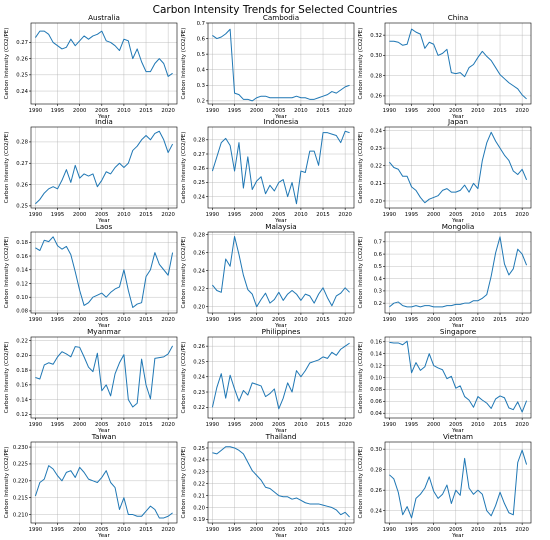 This screenshot has width=550, height=540. Describe the element at coordinates (22, 243) in the screenshot. I see `y-tick-label: 0.18` at that location.